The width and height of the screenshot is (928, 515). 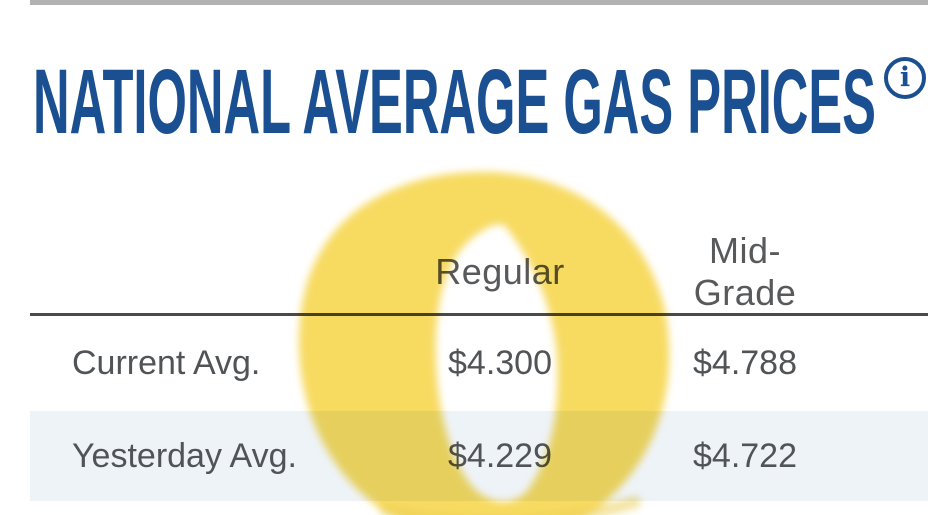 I want to click on row-label: Yesterday Avg., so click(x=184, y=455).